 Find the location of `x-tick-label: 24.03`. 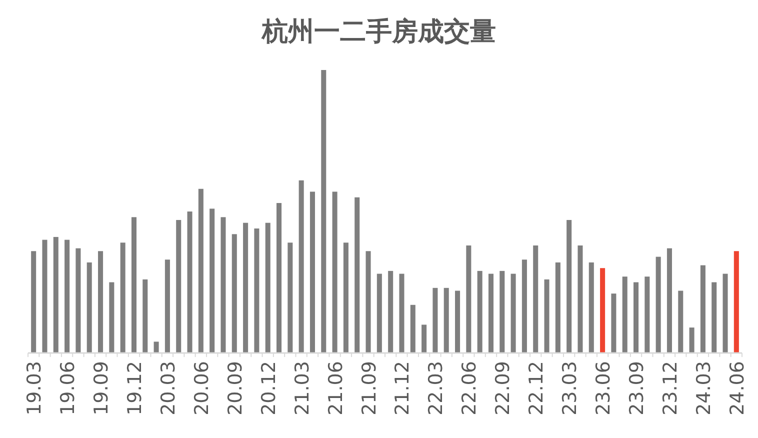

x-tick-label: 24.03 is located at coordinates (703, 388).